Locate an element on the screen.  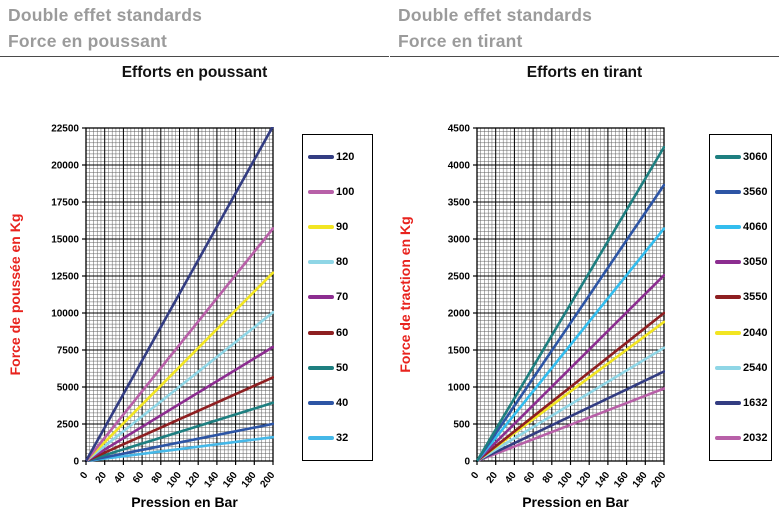
legend-label: 3060 is located at coordinates (755, 156).